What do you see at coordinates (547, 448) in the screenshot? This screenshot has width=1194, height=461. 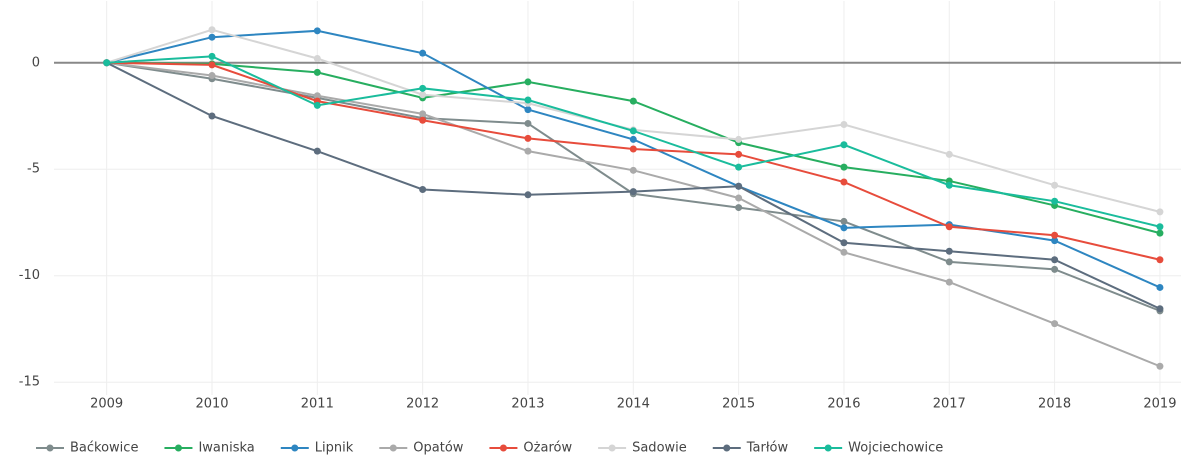 I see `legend-label: Ożarów` at bounding box center [547, 448].